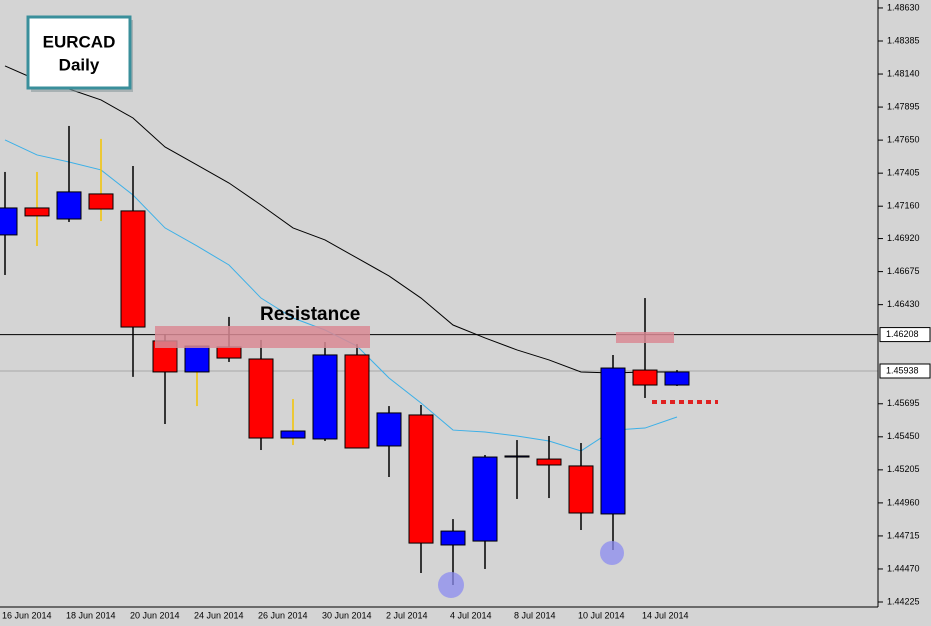 The height and width of the screenshot is (626, 931). Describe the element at coordinates (79, 41) in the screenshot. I see `chart-title: EURCAD` at that location.